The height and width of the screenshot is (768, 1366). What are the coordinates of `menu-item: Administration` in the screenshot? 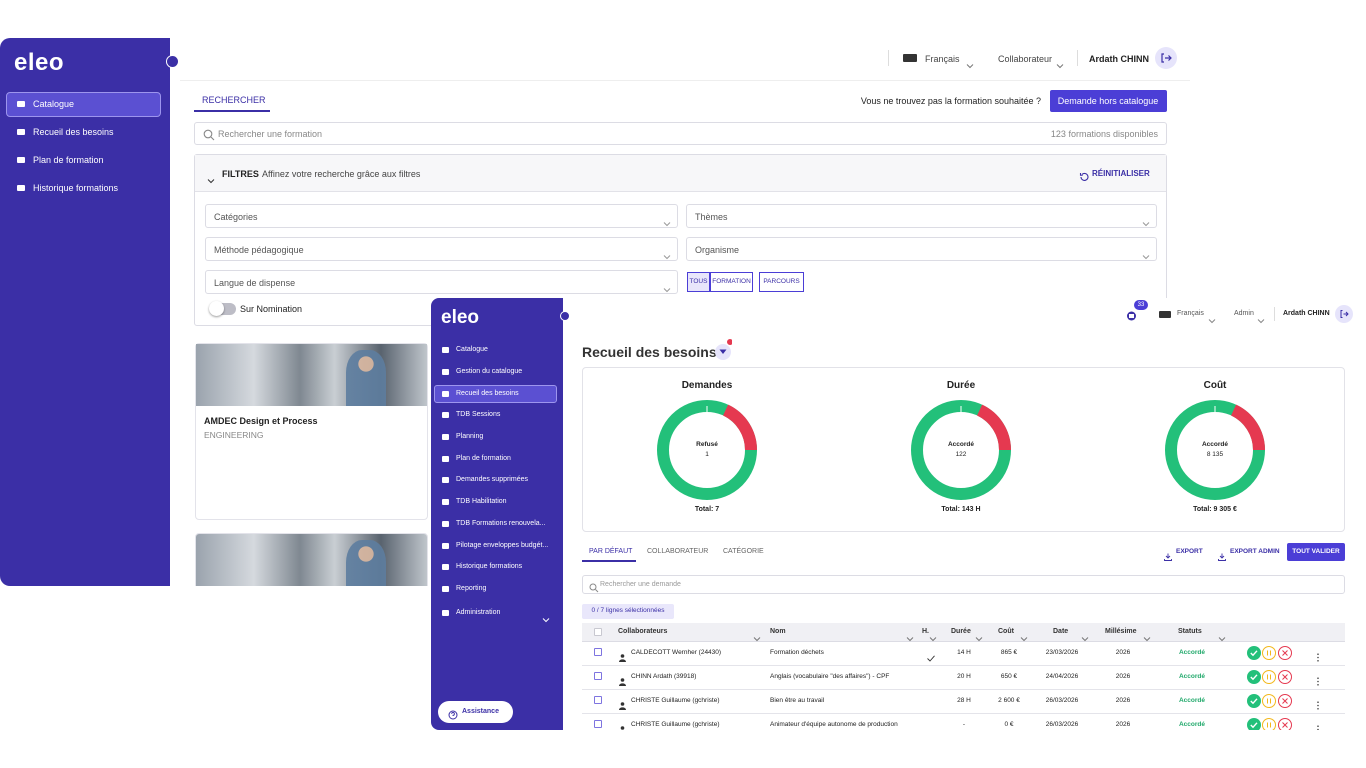 It's located at (478, 612).